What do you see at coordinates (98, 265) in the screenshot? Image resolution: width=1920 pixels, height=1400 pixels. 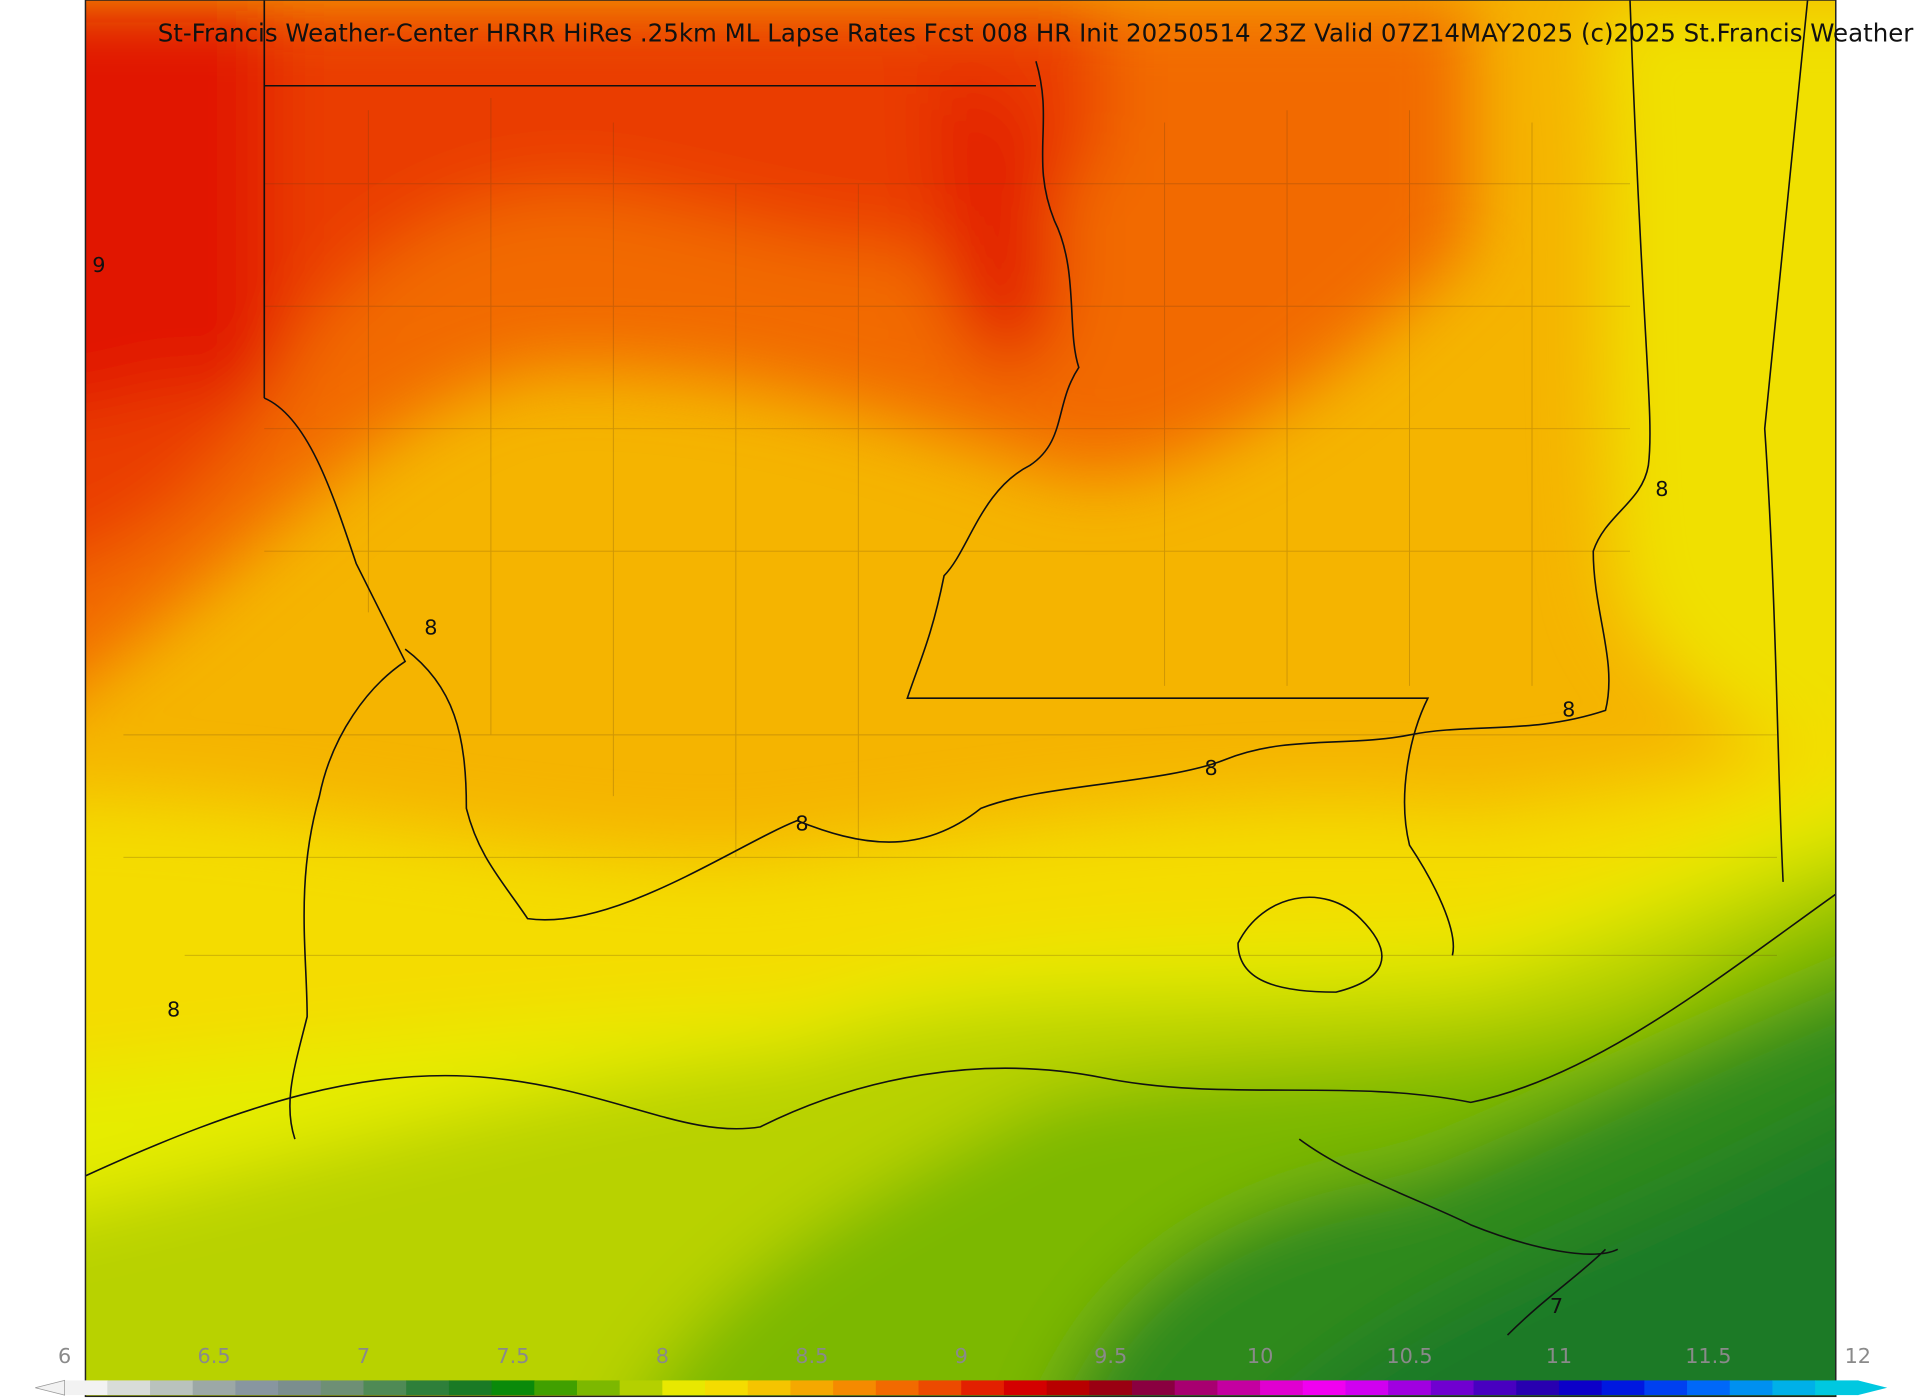 I see `contour-label: 9` at bounding box center [98, 265].